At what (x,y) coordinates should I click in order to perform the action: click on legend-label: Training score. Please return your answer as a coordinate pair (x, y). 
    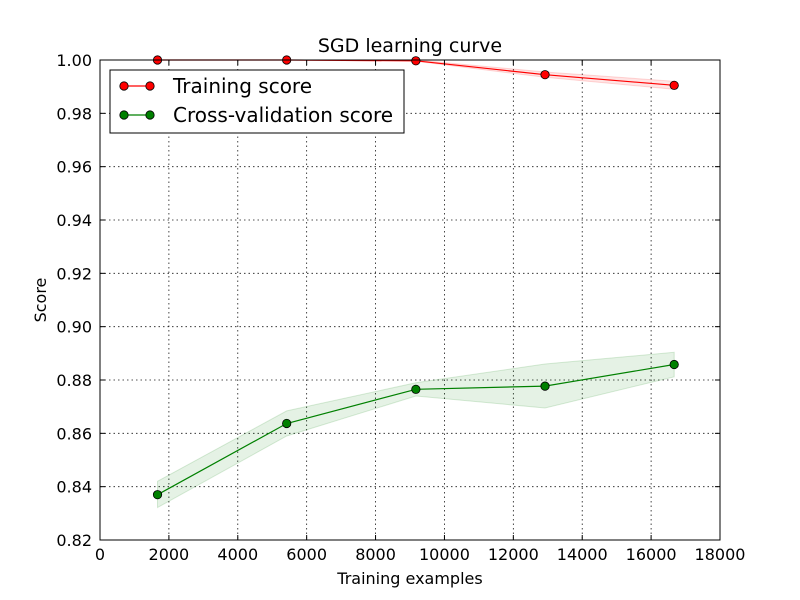
    Looking at the image, I should click on (242, 86).